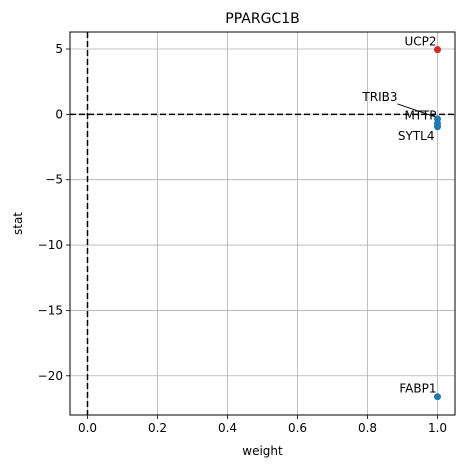 The width and height of the screenshot is (466, 470). I want to click on leader-line-trib3, so click(416, 110).